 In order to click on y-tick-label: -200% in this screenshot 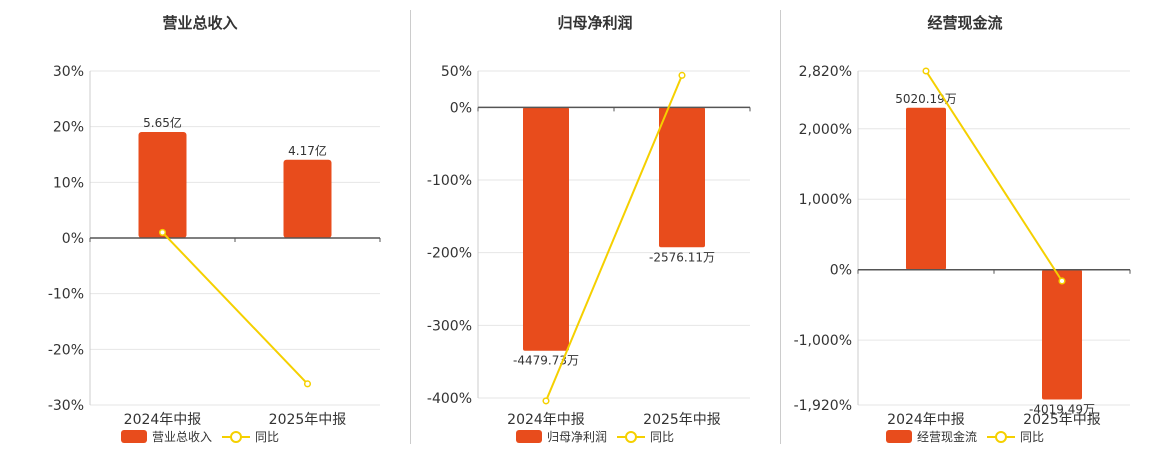, I will do `click(449, 254)`.